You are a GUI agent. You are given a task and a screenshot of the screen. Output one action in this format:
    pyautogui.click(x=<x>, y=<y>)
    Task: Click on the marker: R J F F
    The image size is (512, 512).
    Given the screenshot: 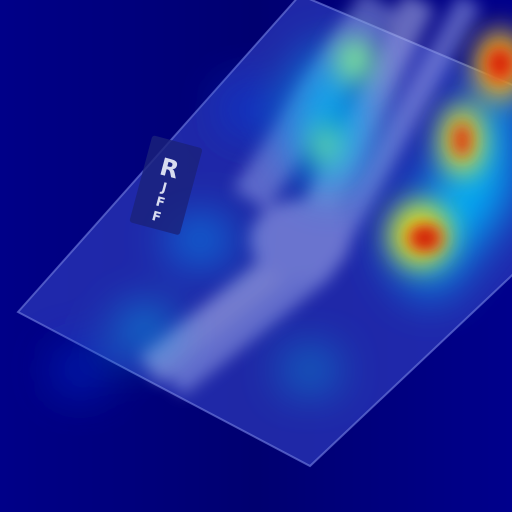 What is the action you would take?
    pyautogui.click(x=166, y=185)
    